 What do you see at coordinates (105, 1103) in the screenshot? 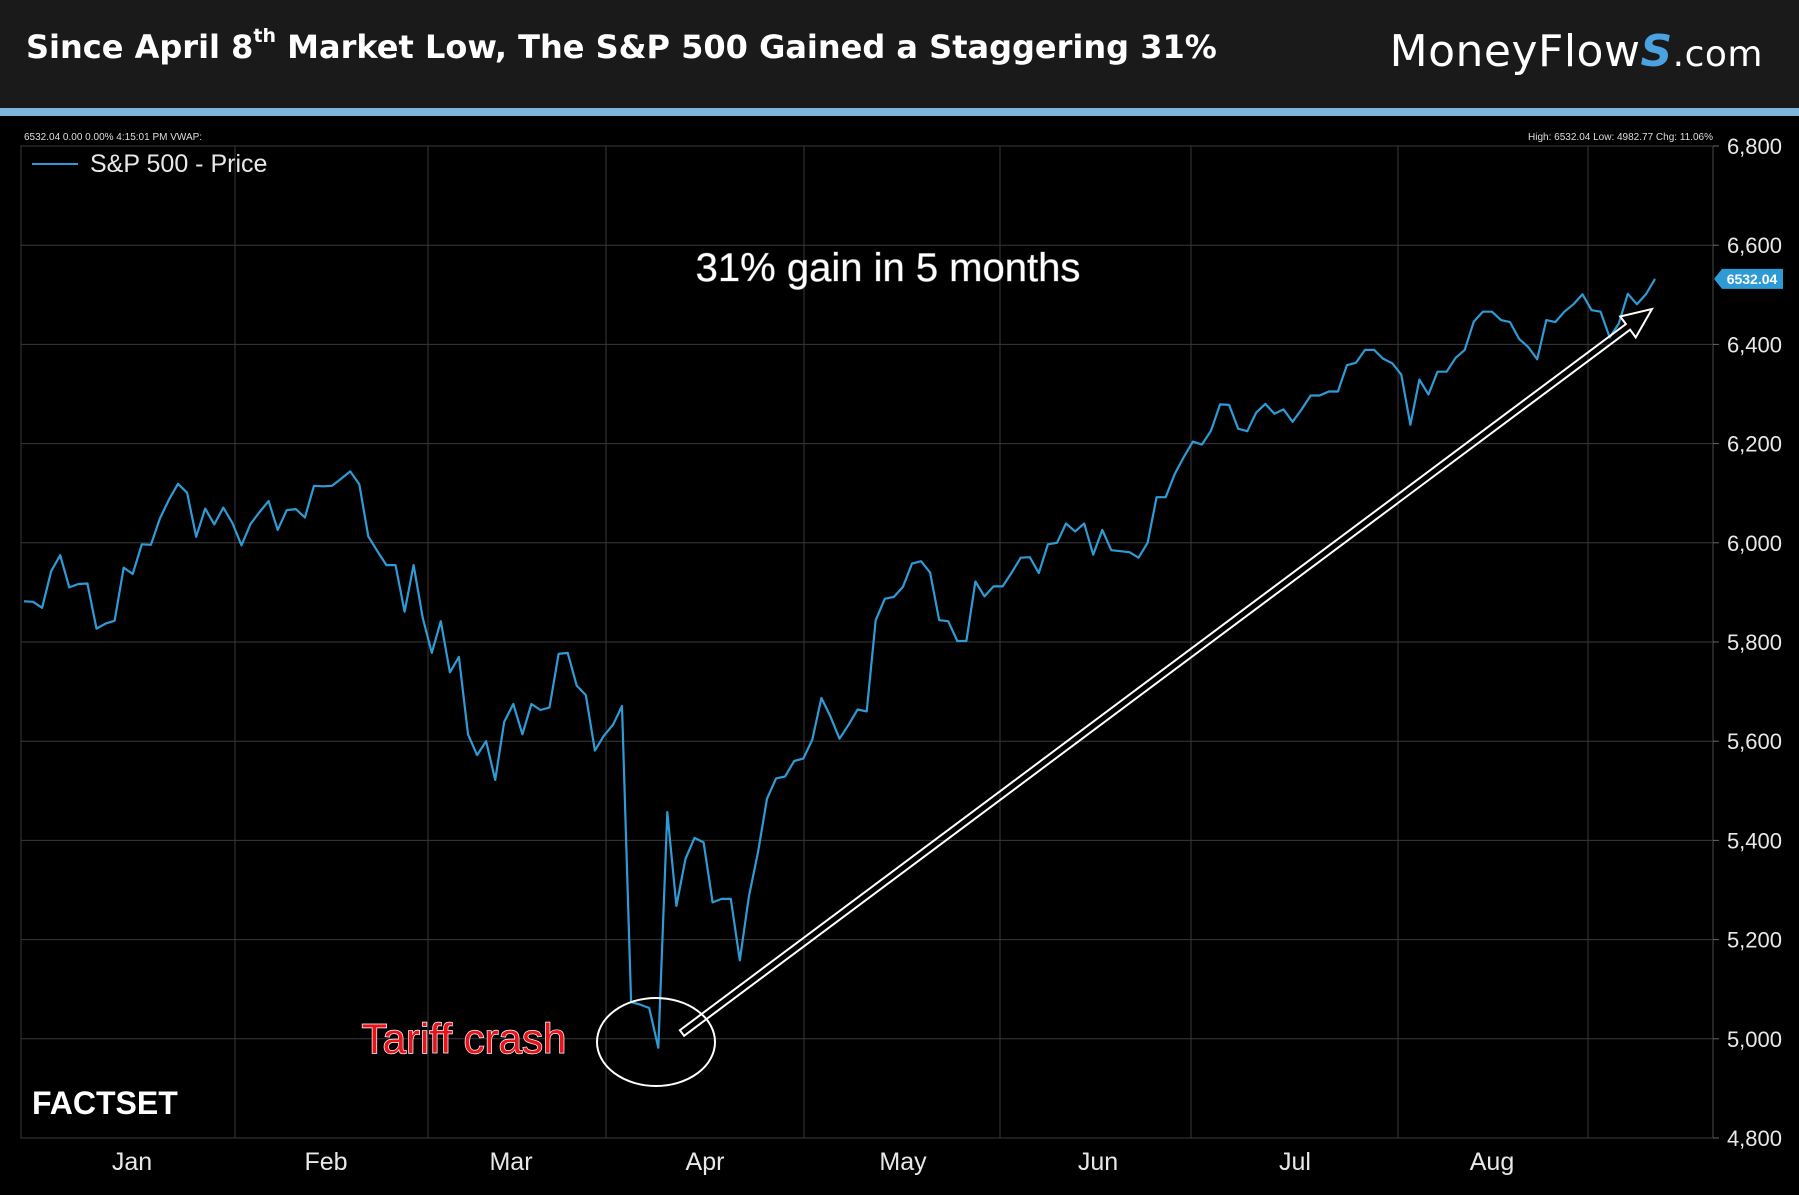
I see `factset-logo: FACTSET` at bounding box center [105, 1103].